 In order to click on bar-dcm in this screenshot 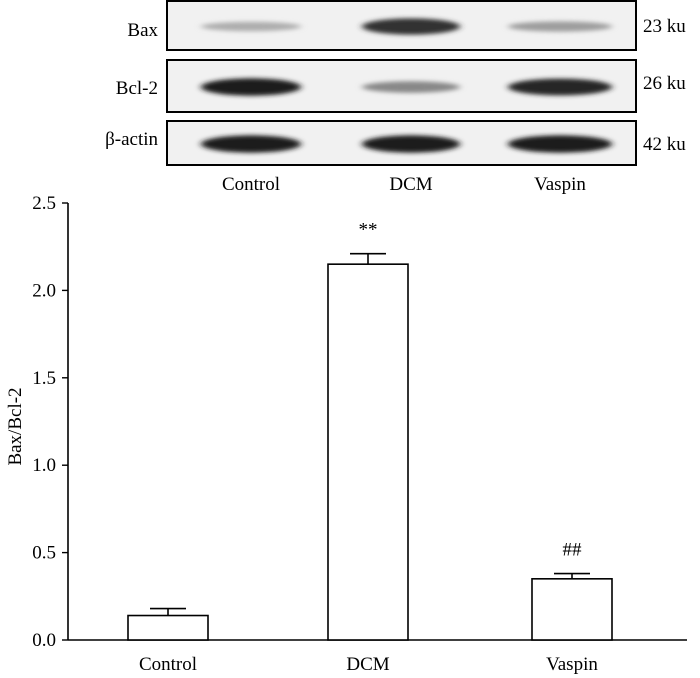, I will do `click(368, 452)`.